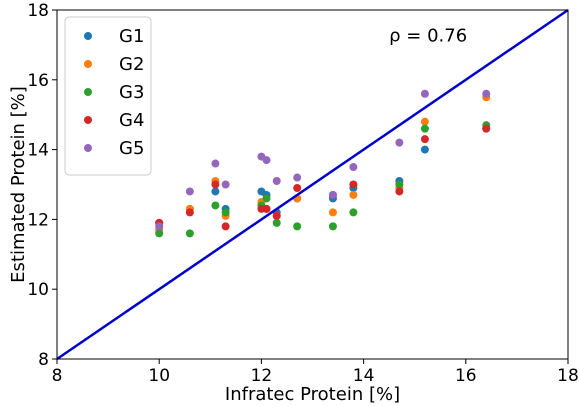 The image size is (579, 406). What do you see at coordinates (159, 376) in the screenshot?
I see `x-tick-label: 10` at bounding box center [159, 376].